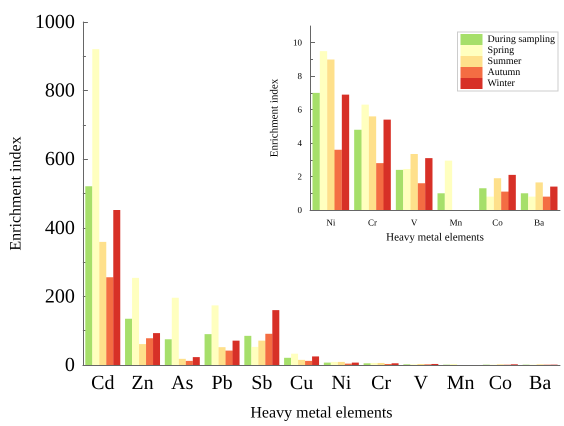  What do you see at coordinates (59, 91) in the screenshot?
I see `y-tick-label: 800` at bounding box center [59, 91].